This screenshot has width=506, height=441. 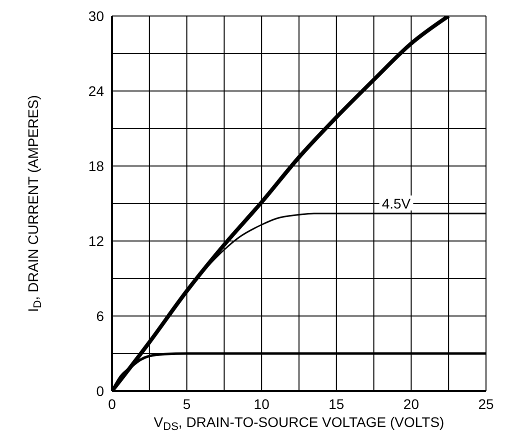 What do you see at coordinates (486, 404) in the screenshot?
I see `x-tick-label: 25` at bounding box center [486, 404].